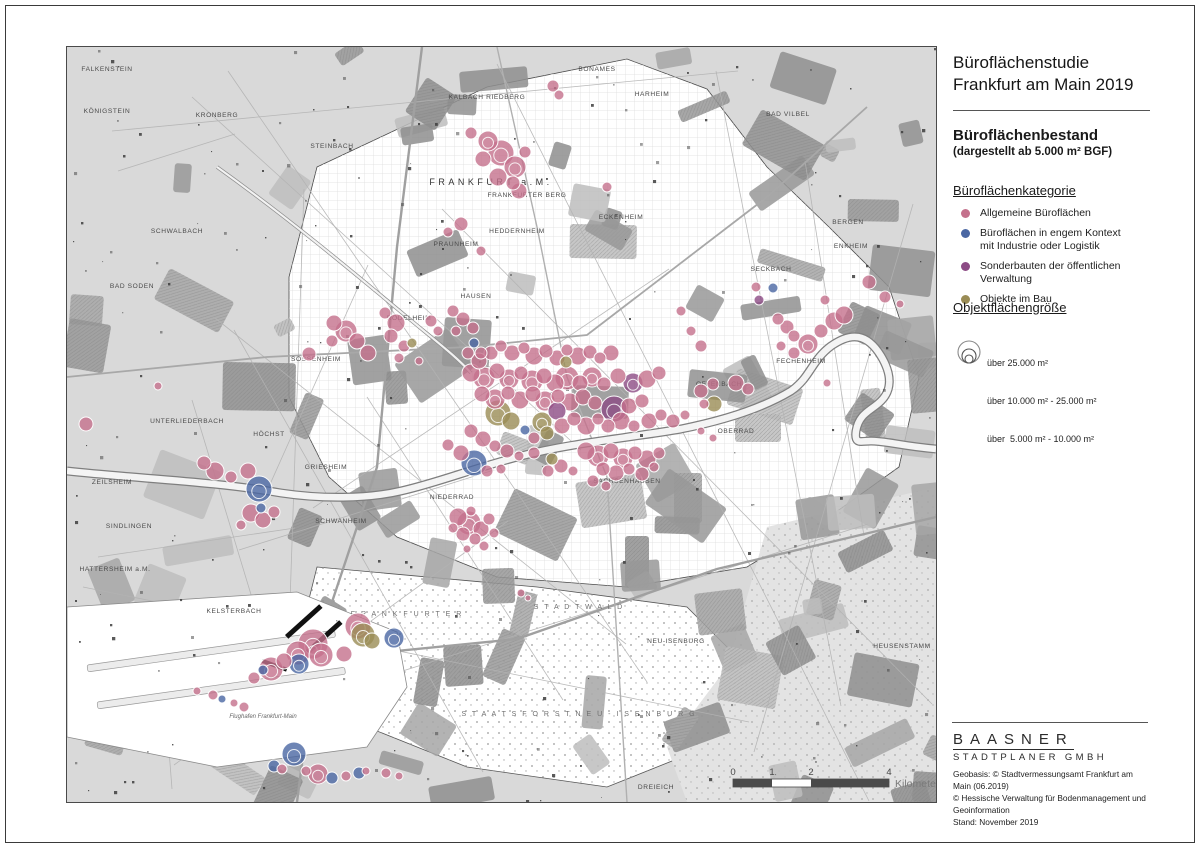 The height and width of the screenshot is (848, 1200). I want to click on svg-text: BONAMES, so click(596, 69).